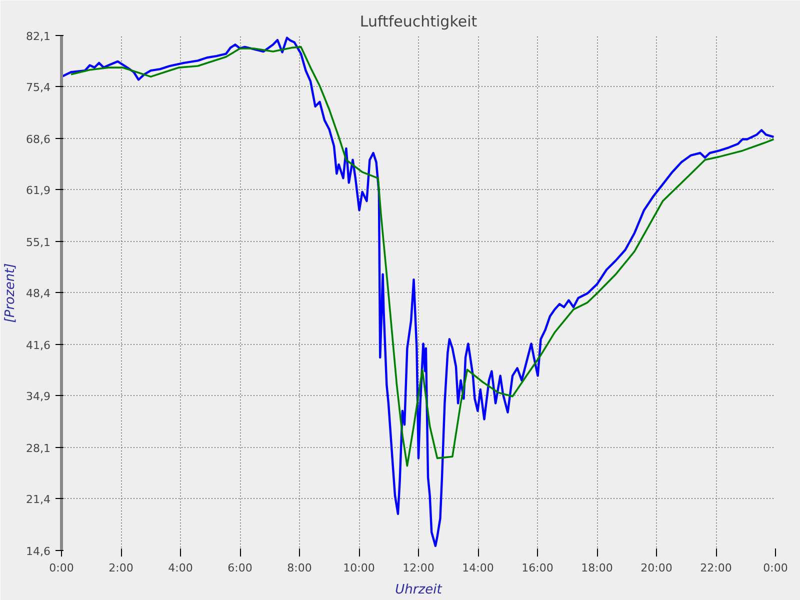  Describe the element at coordinates (716, 568) in the screenshot. I see `x-tick-label: 22:00` at that location.